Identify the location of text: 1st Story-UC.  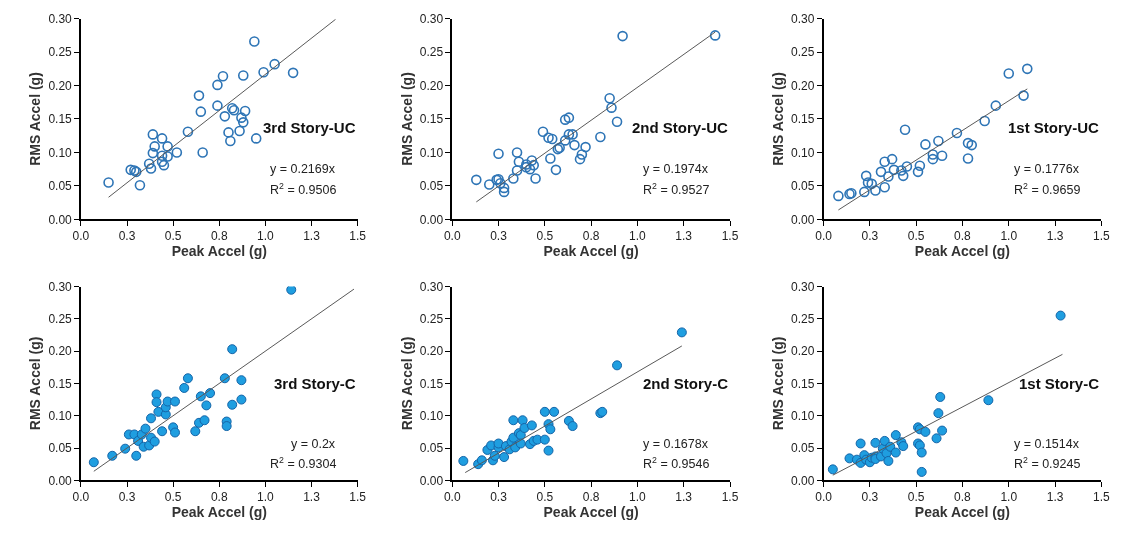
(1054, 127).